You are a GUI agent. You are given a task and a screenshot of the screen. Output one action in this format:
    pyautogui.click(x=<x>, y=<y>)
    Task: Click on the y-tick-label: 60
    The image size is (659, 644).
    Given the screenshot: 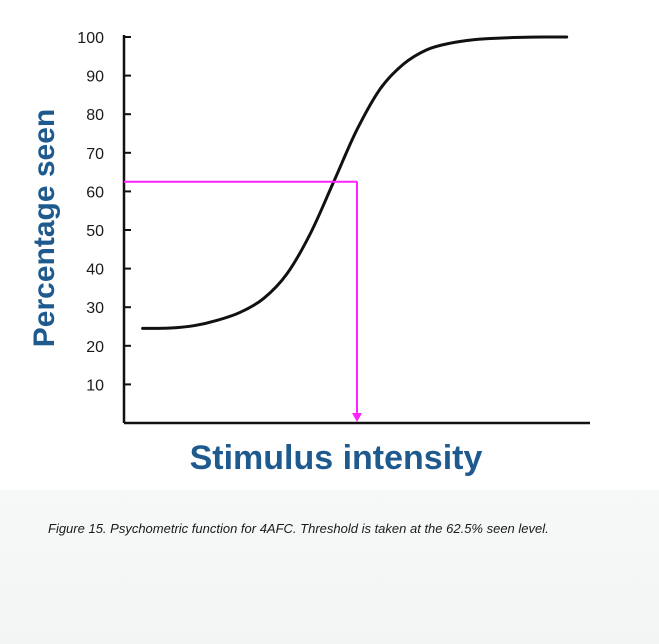 What is the action you would take?
    pyautogui.click(x=95, y=192)
    